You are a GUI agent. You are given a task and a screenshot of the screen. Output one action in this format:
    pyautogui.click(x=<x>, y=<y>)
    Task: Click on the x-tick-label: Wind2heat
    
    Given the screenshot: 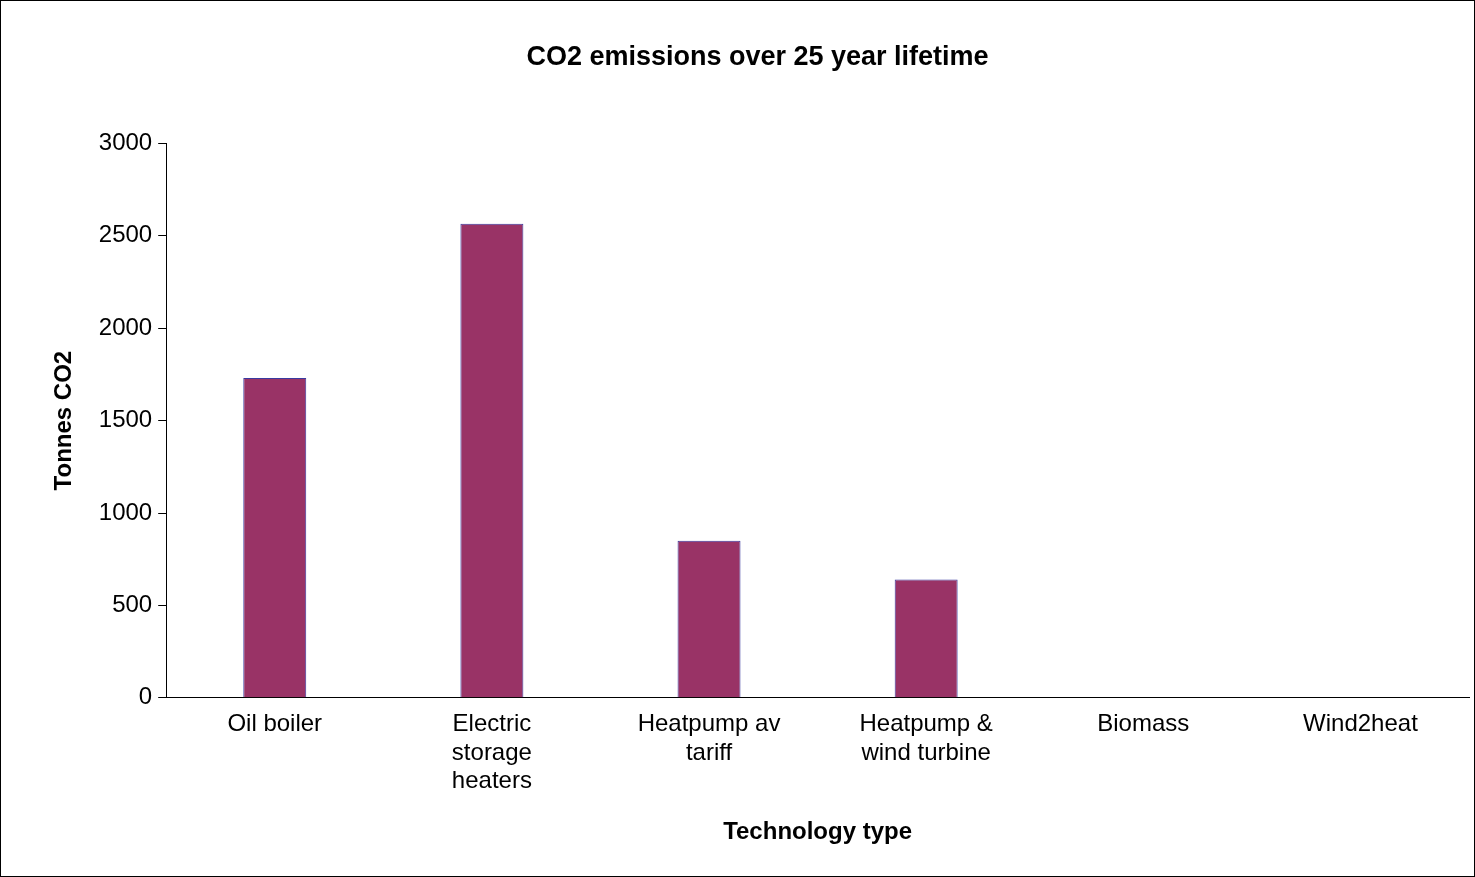 What is the action you would take?
    pyautogui.click(x=1361, y=722)
    